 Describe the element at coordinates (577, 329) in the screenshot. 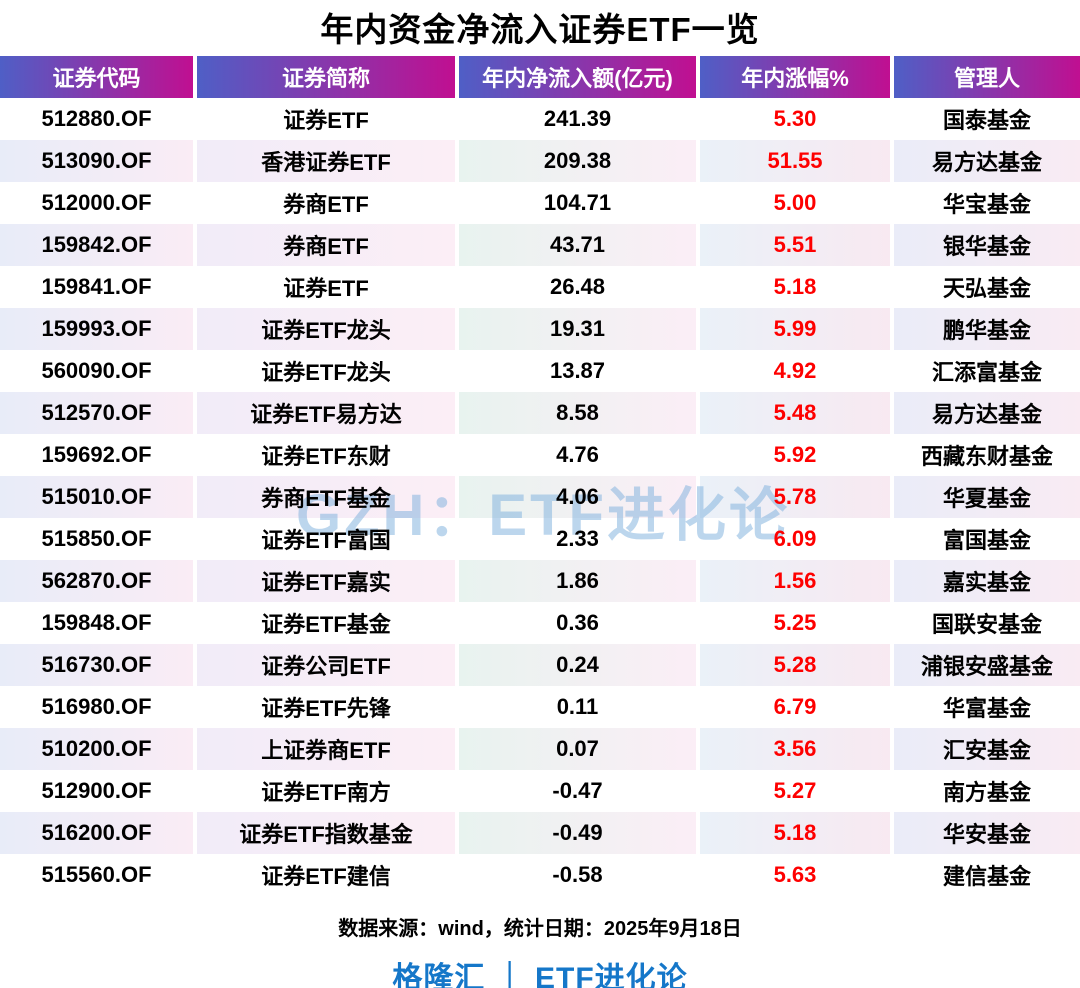

I see `cell-netflow: 19.31` at that location.